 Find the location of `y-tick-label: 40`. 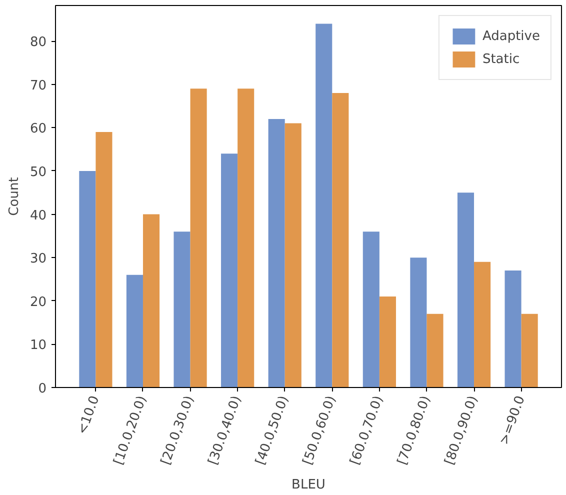

y-tick-label: 40 is located at coordinates (38, 216).